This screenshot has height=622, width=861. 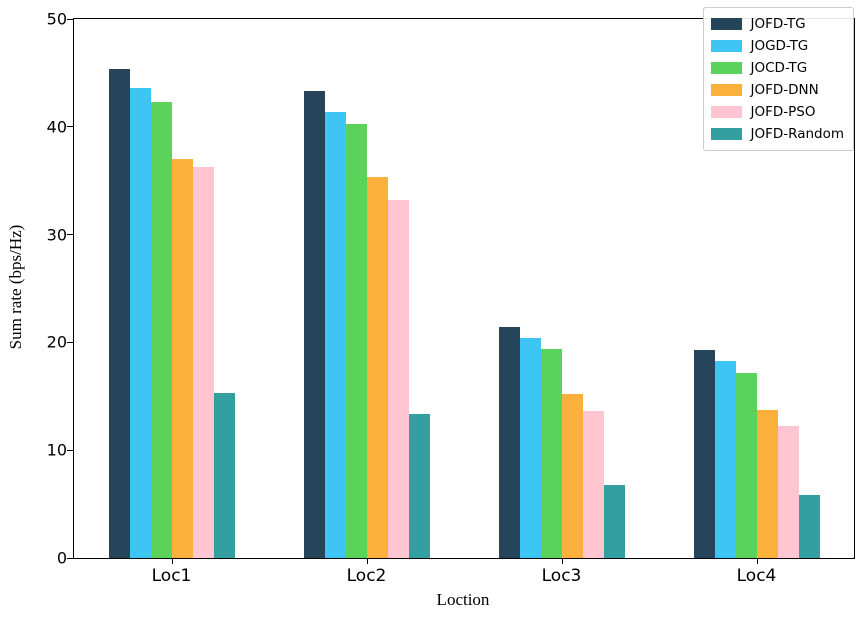 What do you see at coordinates (171, 576) in the screenshot?
I see `x-tick-label-loc1: Loc1` at bounding box center [171, 576].